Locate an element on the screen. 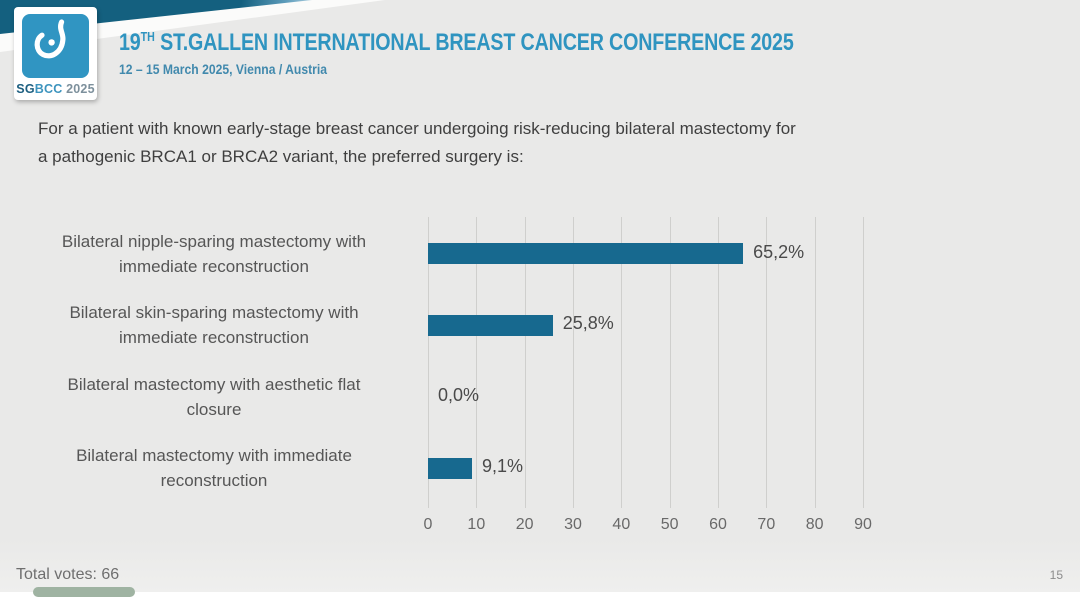 The width and height of the screenshot is (1080, 597). x-axis-tick-90: 90 is located at coordinates (863, 524).